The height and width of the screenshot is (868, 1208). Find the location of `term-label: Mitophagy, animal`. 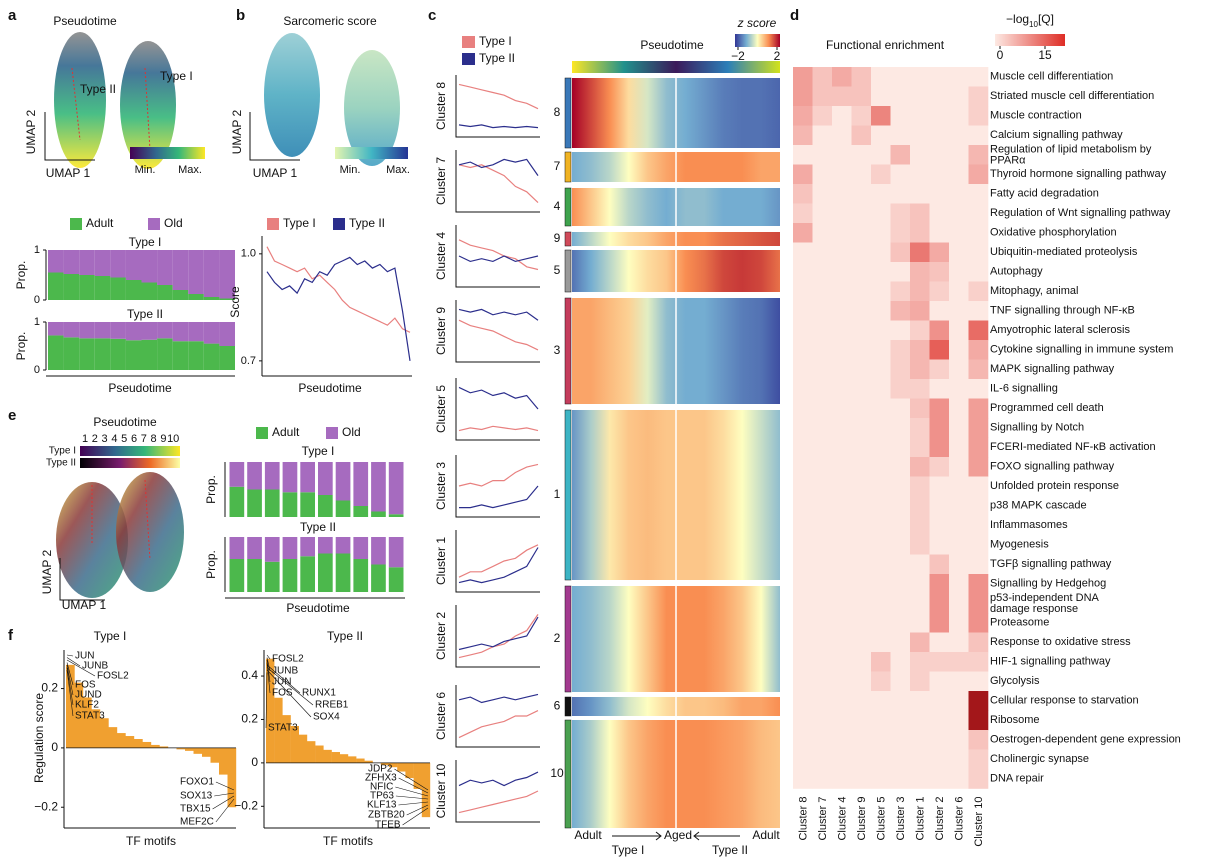

term-label: Mitophagy, animal is located at coordinates (1034, 291).